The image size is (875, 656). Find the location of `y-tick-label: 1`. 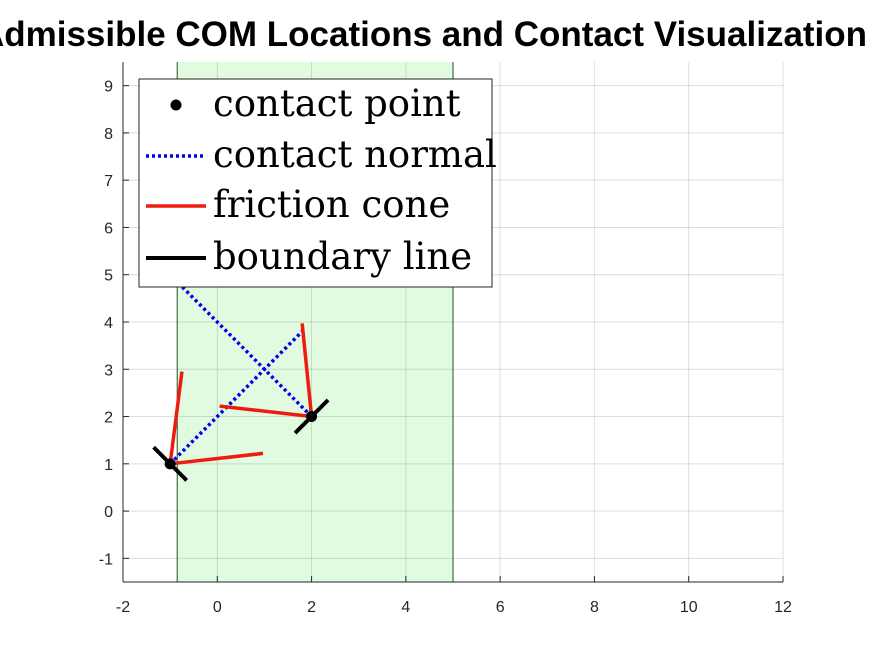

y-tick-label: 1 is located at coordinates (108, 465).